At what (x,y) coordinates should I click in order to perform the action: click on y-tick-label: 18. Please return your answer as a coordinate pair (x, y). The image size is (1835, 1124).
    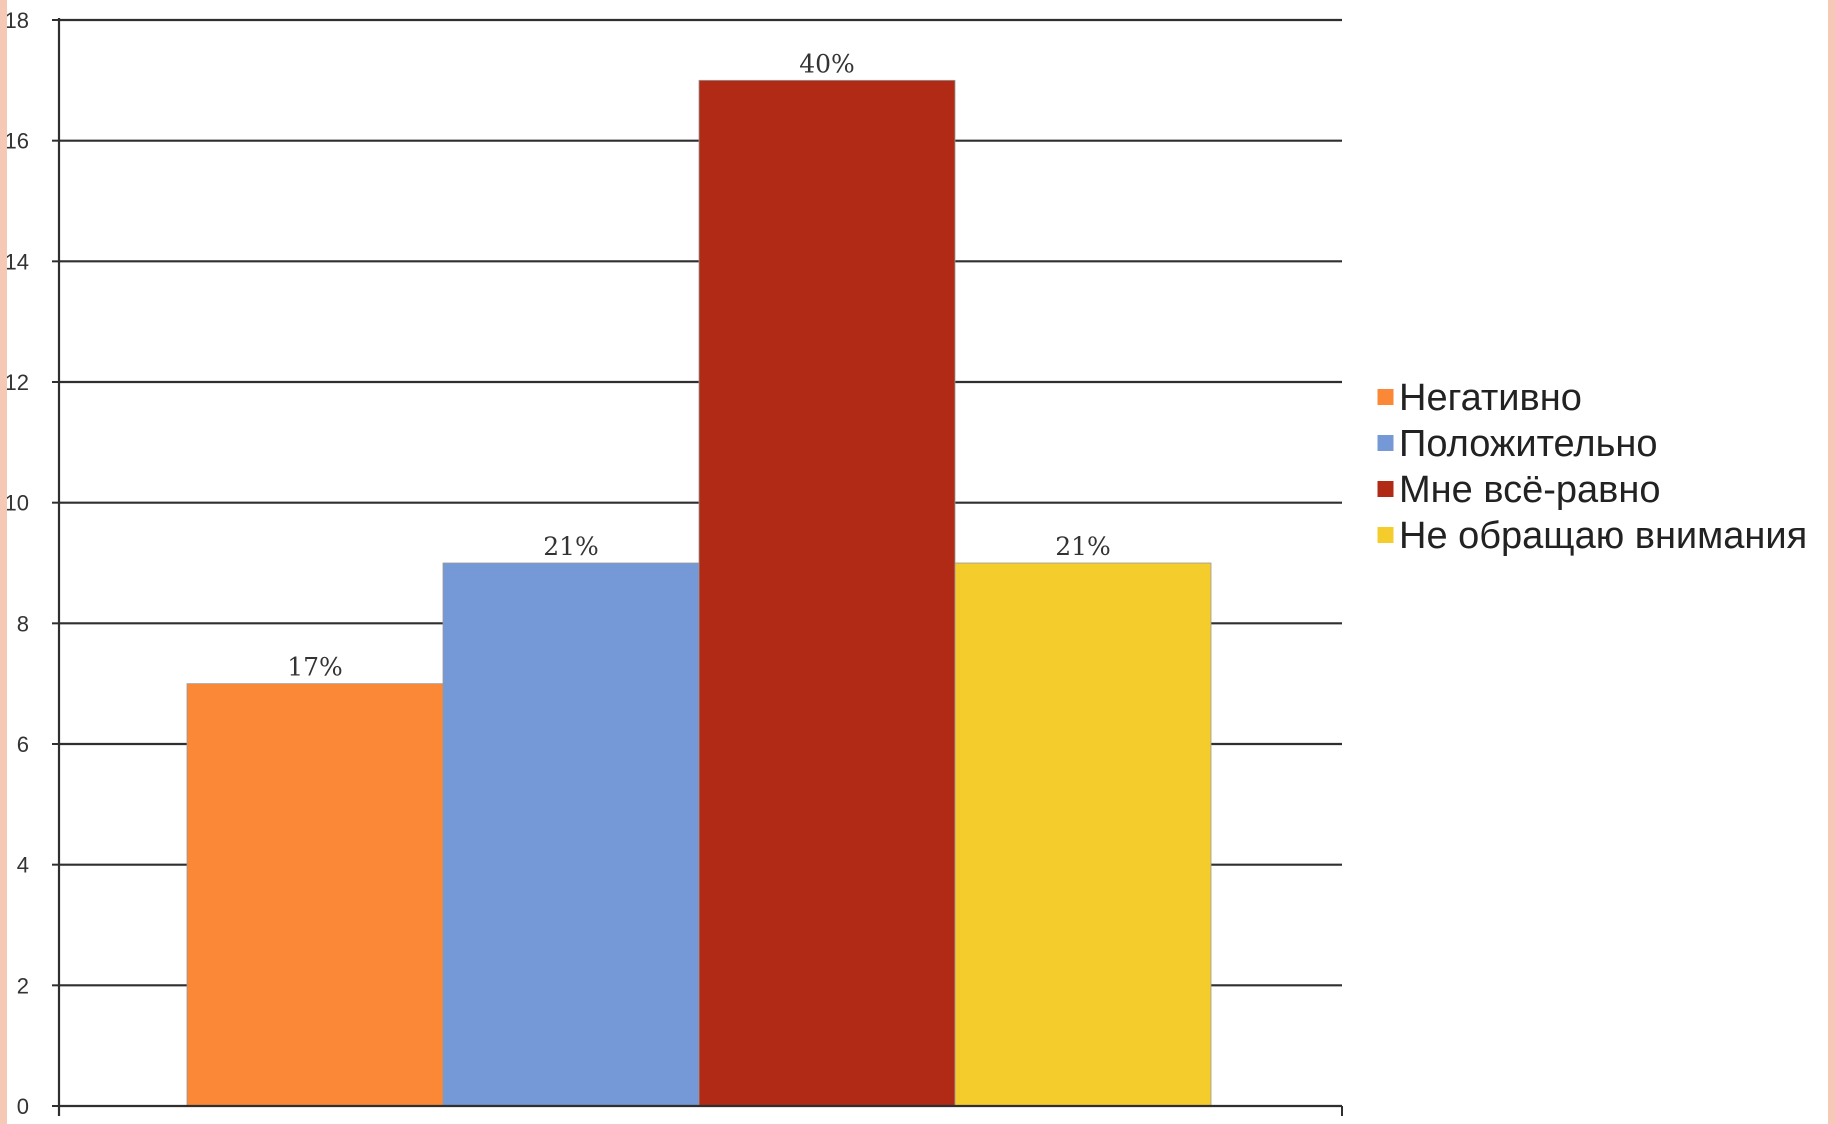
    Looking at the image, I should click on (18, 20).